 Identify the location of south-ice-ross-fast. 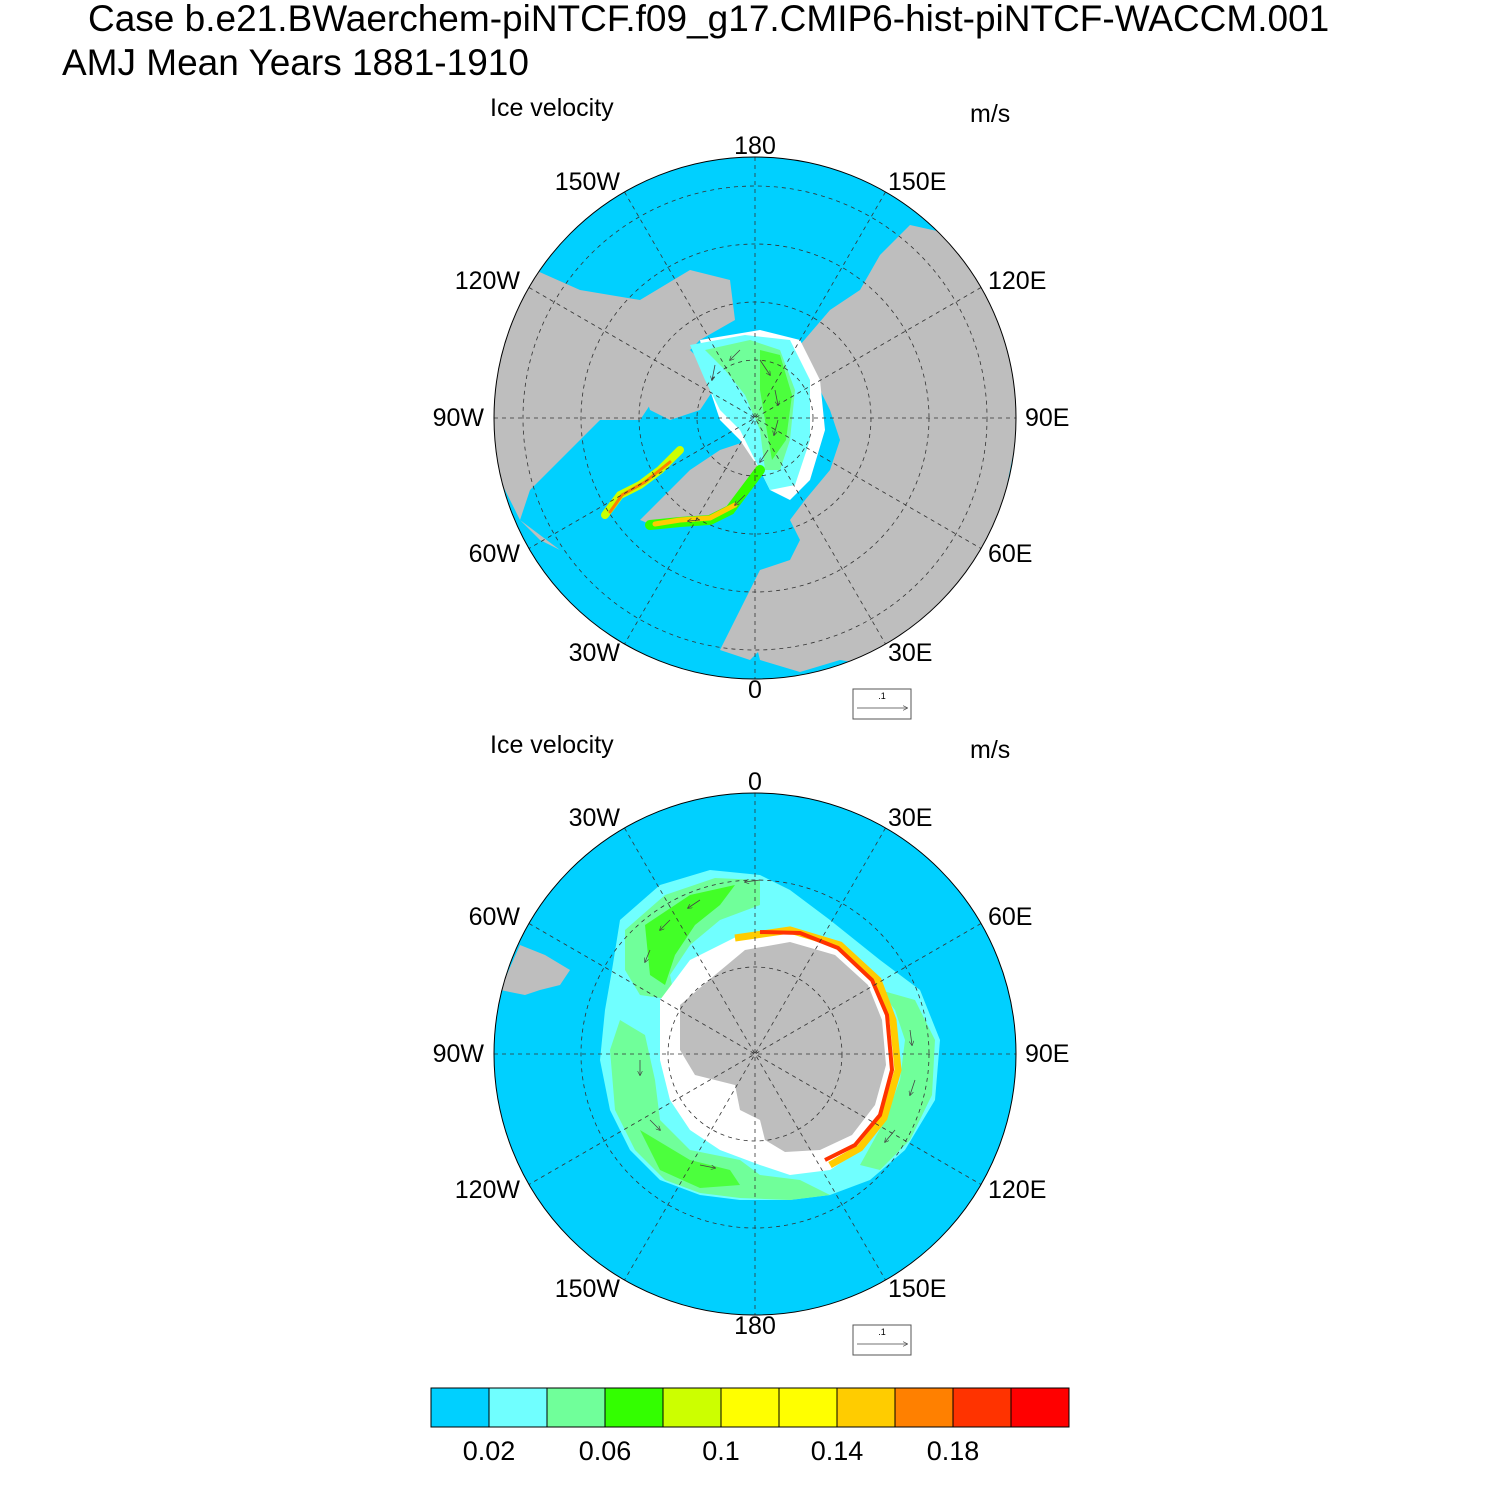
(690, 1159).